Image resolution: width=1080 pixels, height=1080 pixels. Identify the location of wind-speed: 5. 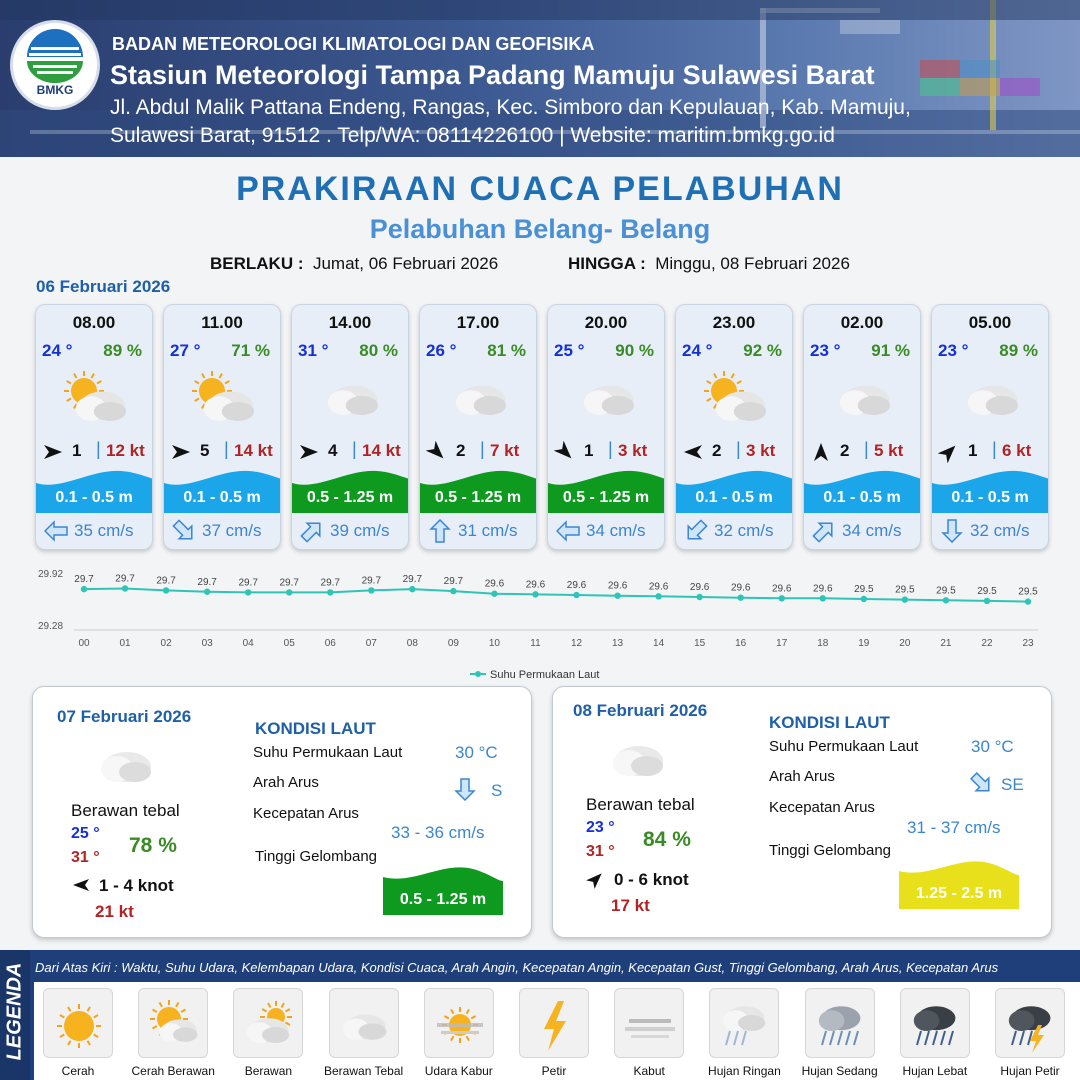
(205, 450).